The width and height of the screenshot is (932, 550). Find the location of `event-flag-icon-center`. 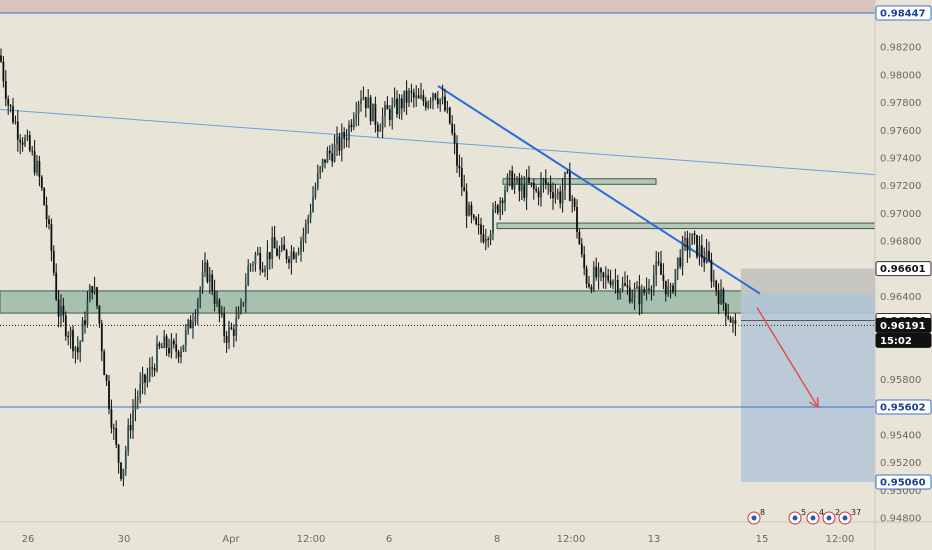

event-flag-icon-center is located at coordinates (795, 518).